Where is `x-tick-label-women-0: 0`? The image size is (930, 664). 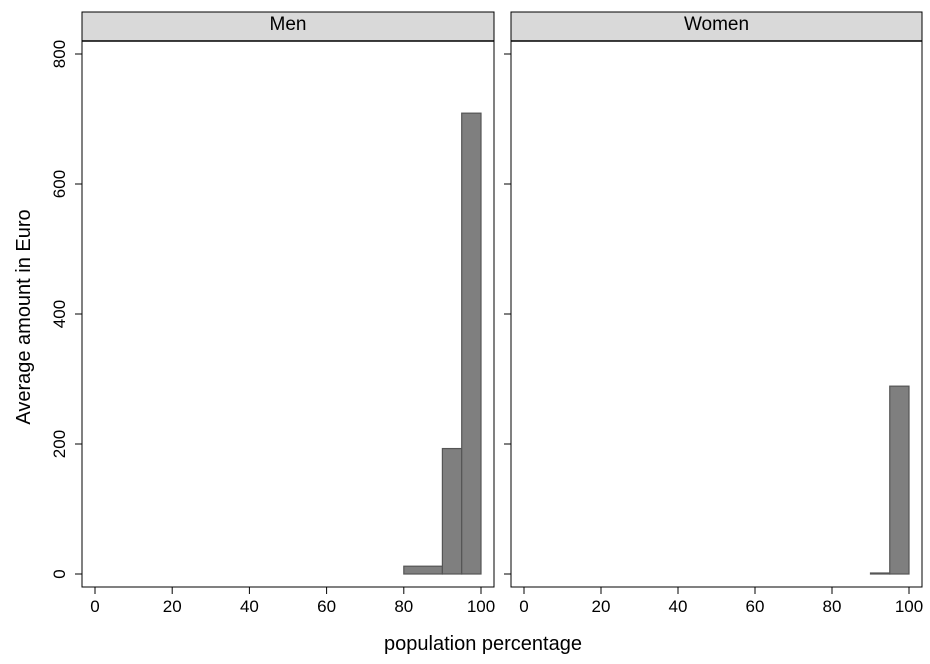
x-tick-label-women-0: 0 is located at coordinates (523, 606).